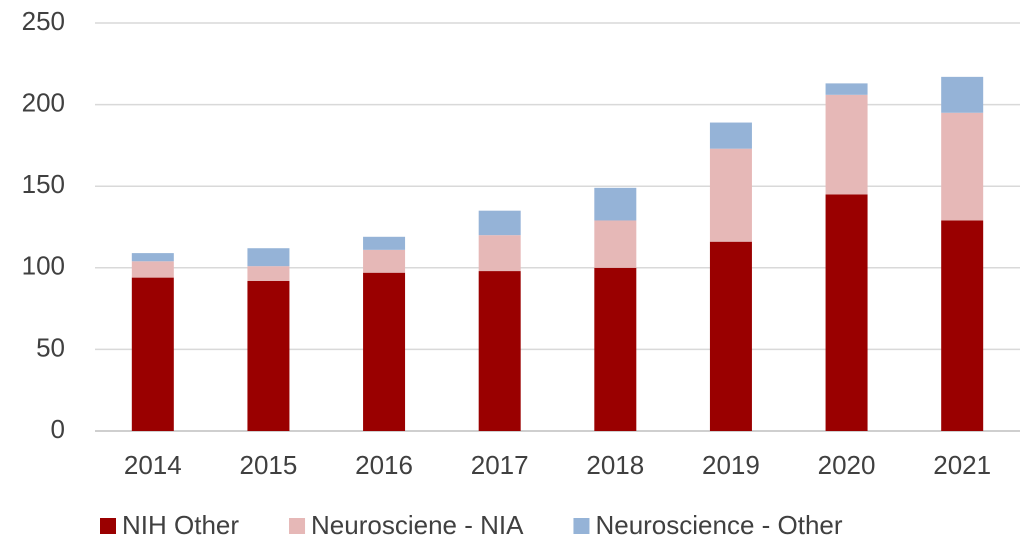 The width and height of the screenshot is (1029, 546). Describe the element at coordinates (731, 465) in the screenshot. I see `x-tick-label: 2019` at that location.